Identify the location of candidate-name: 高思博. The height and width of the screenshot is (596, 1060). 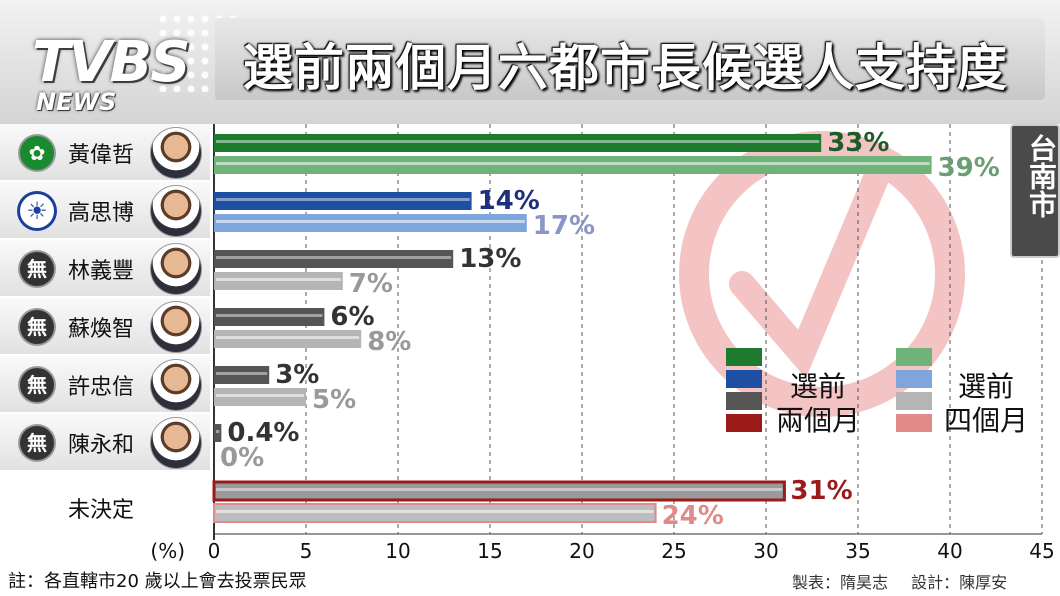
(101, 213).